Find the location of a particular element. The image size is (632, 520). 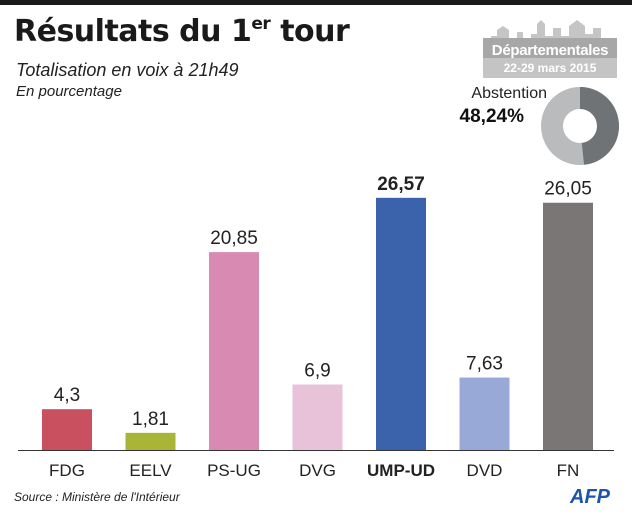

bar-ump-ud is located at coordinates (401, 323).